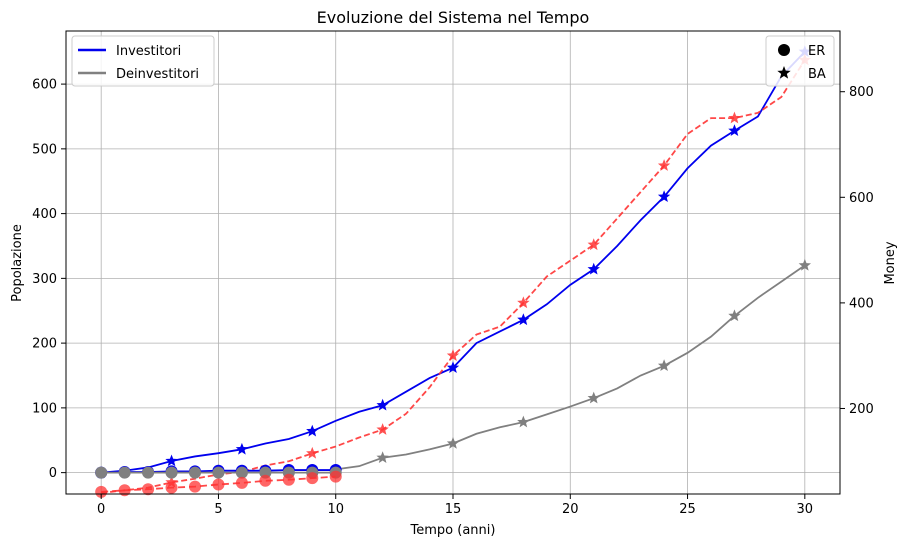  What do you see at coordinates (218, 509) in the screenshot?
I see `x-tick-label: 5` at bounding box center [218, 509].